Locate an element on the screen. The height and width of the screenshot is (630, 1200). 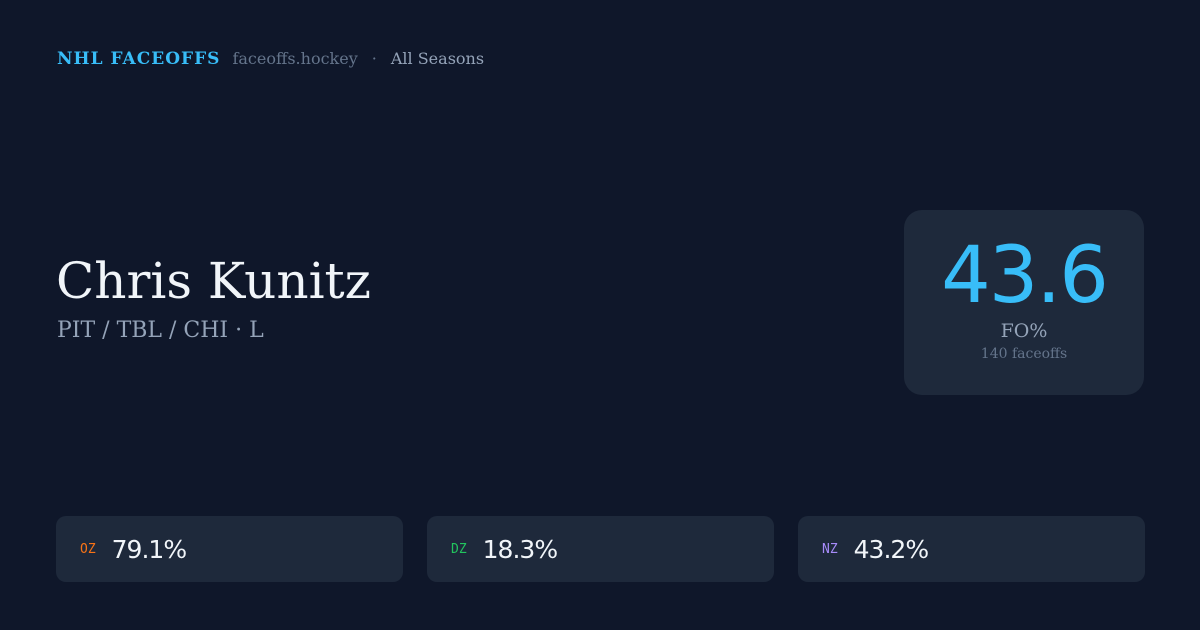
fo-pct-card: 43.6 FO% 140 faceoffs is located at coordinates (1024, 302).